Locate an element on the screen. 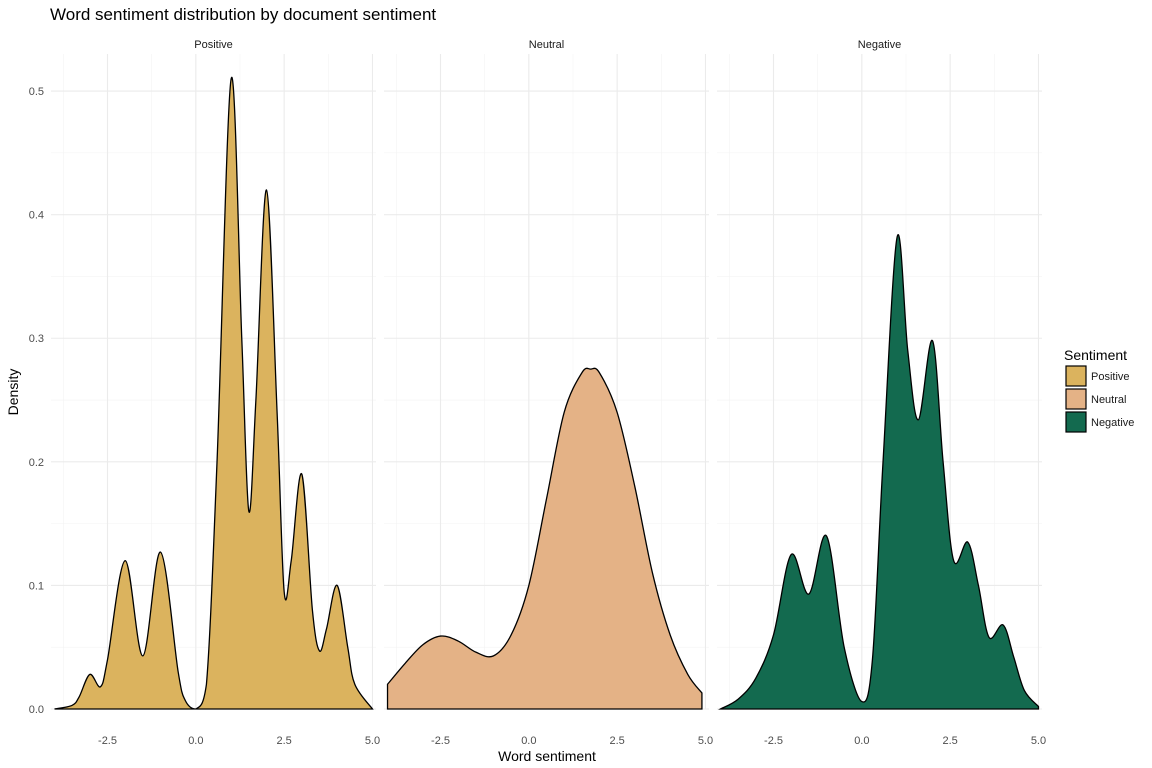 Image resolution: width=1152 pixels, height=768 pixels. facet-strip-label: Neutral is located at coordinates (546, 45).